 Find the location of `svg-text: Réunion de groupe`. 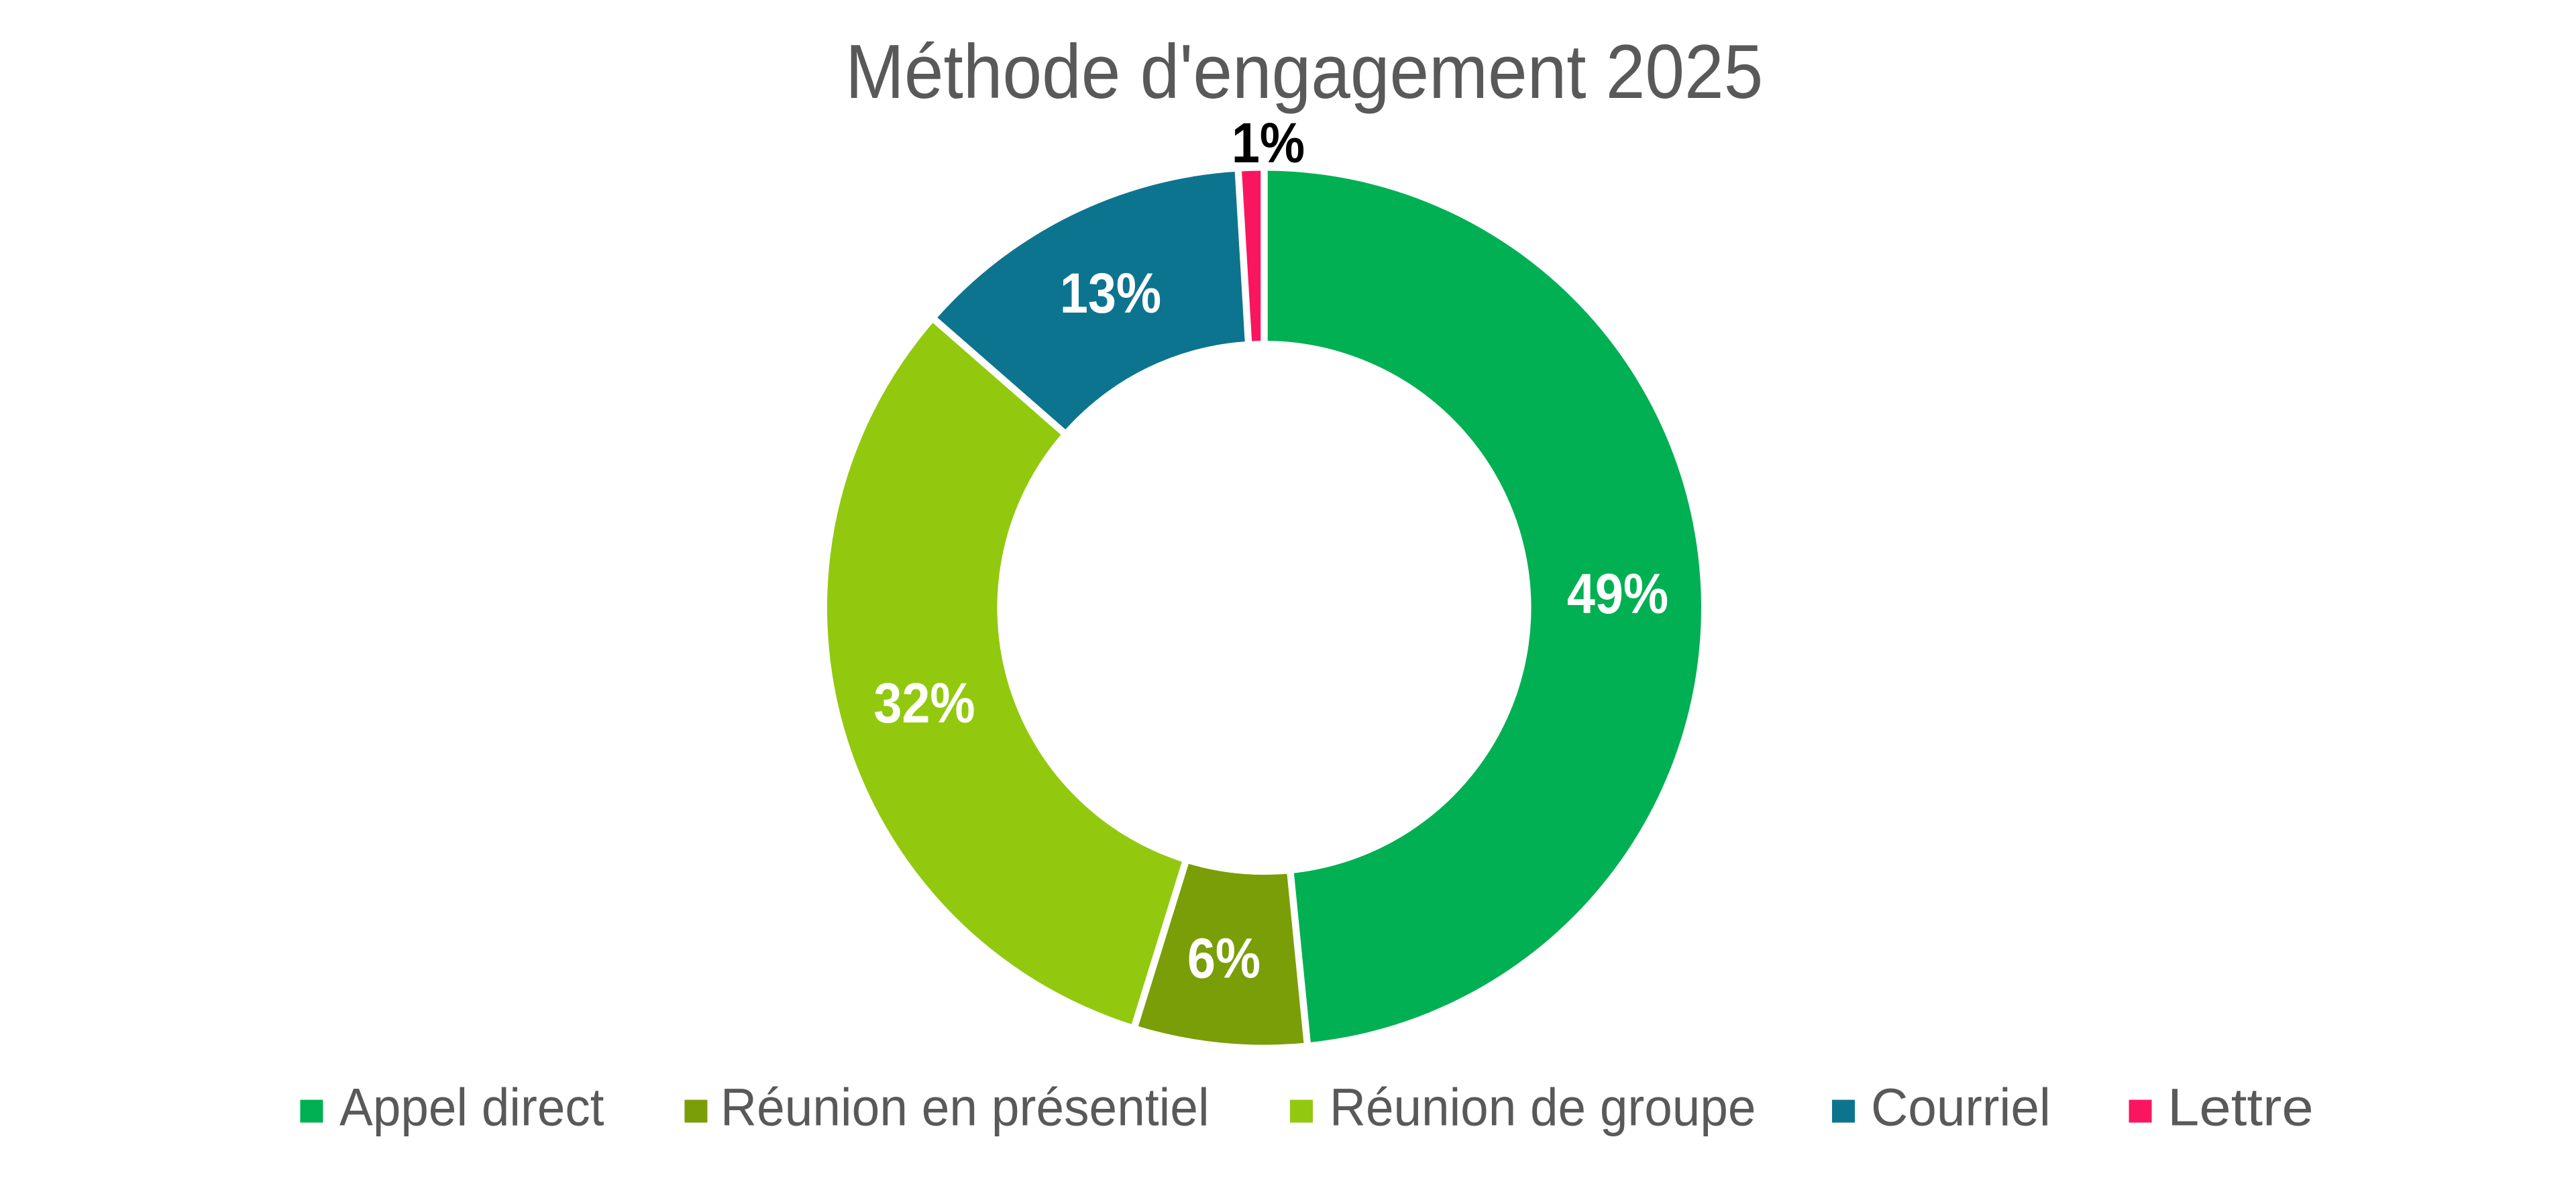

svg-text: Réunion de groupe is located at coordinates (1543, 1108).